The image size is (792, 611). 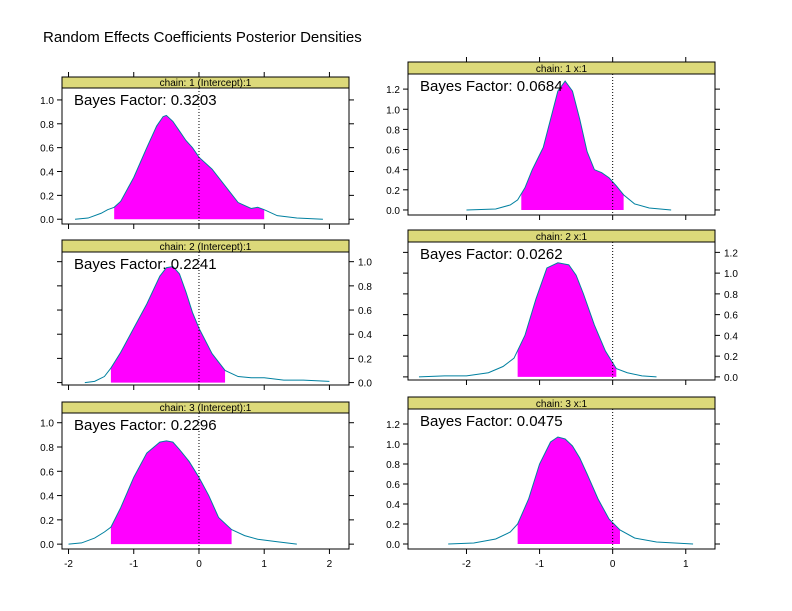 I want to click on bayes-factor-label: Bayes Factor: 0.3203, so click(x=145, y=100).